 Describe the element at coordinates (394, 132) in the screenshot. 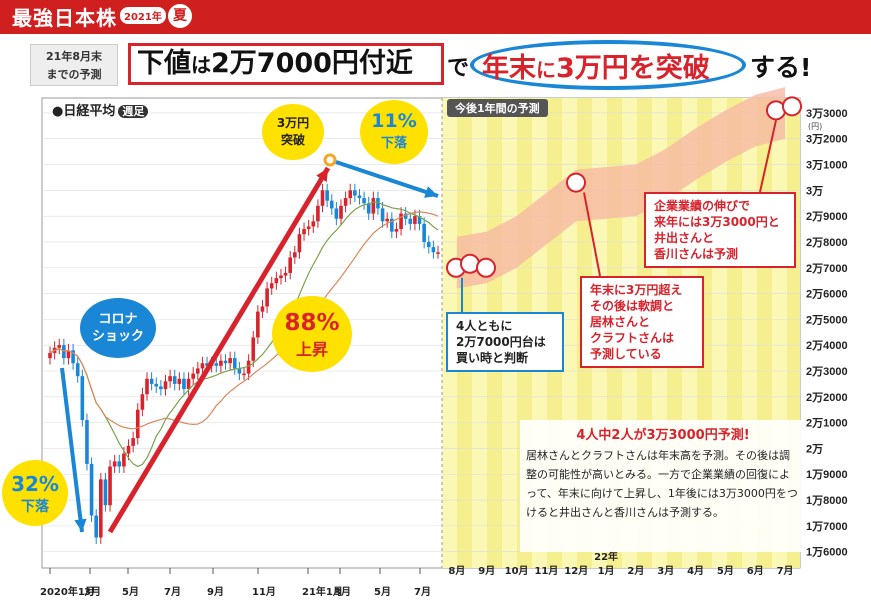

I see `drop11-bubble: 11% 下落` at that location.